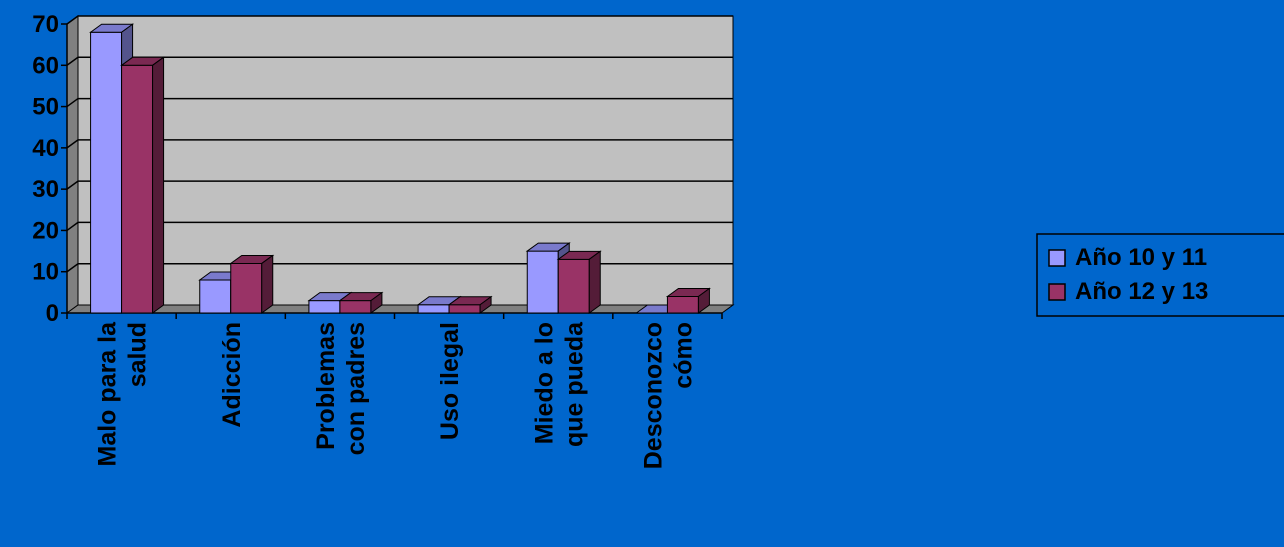 Image resolution: width=1284 pixels, height=547 pixels. What do you see at coordinates (45, 230) in the screenshot?
I see `y-tick-label: 20` at bounding box center [45, 230].